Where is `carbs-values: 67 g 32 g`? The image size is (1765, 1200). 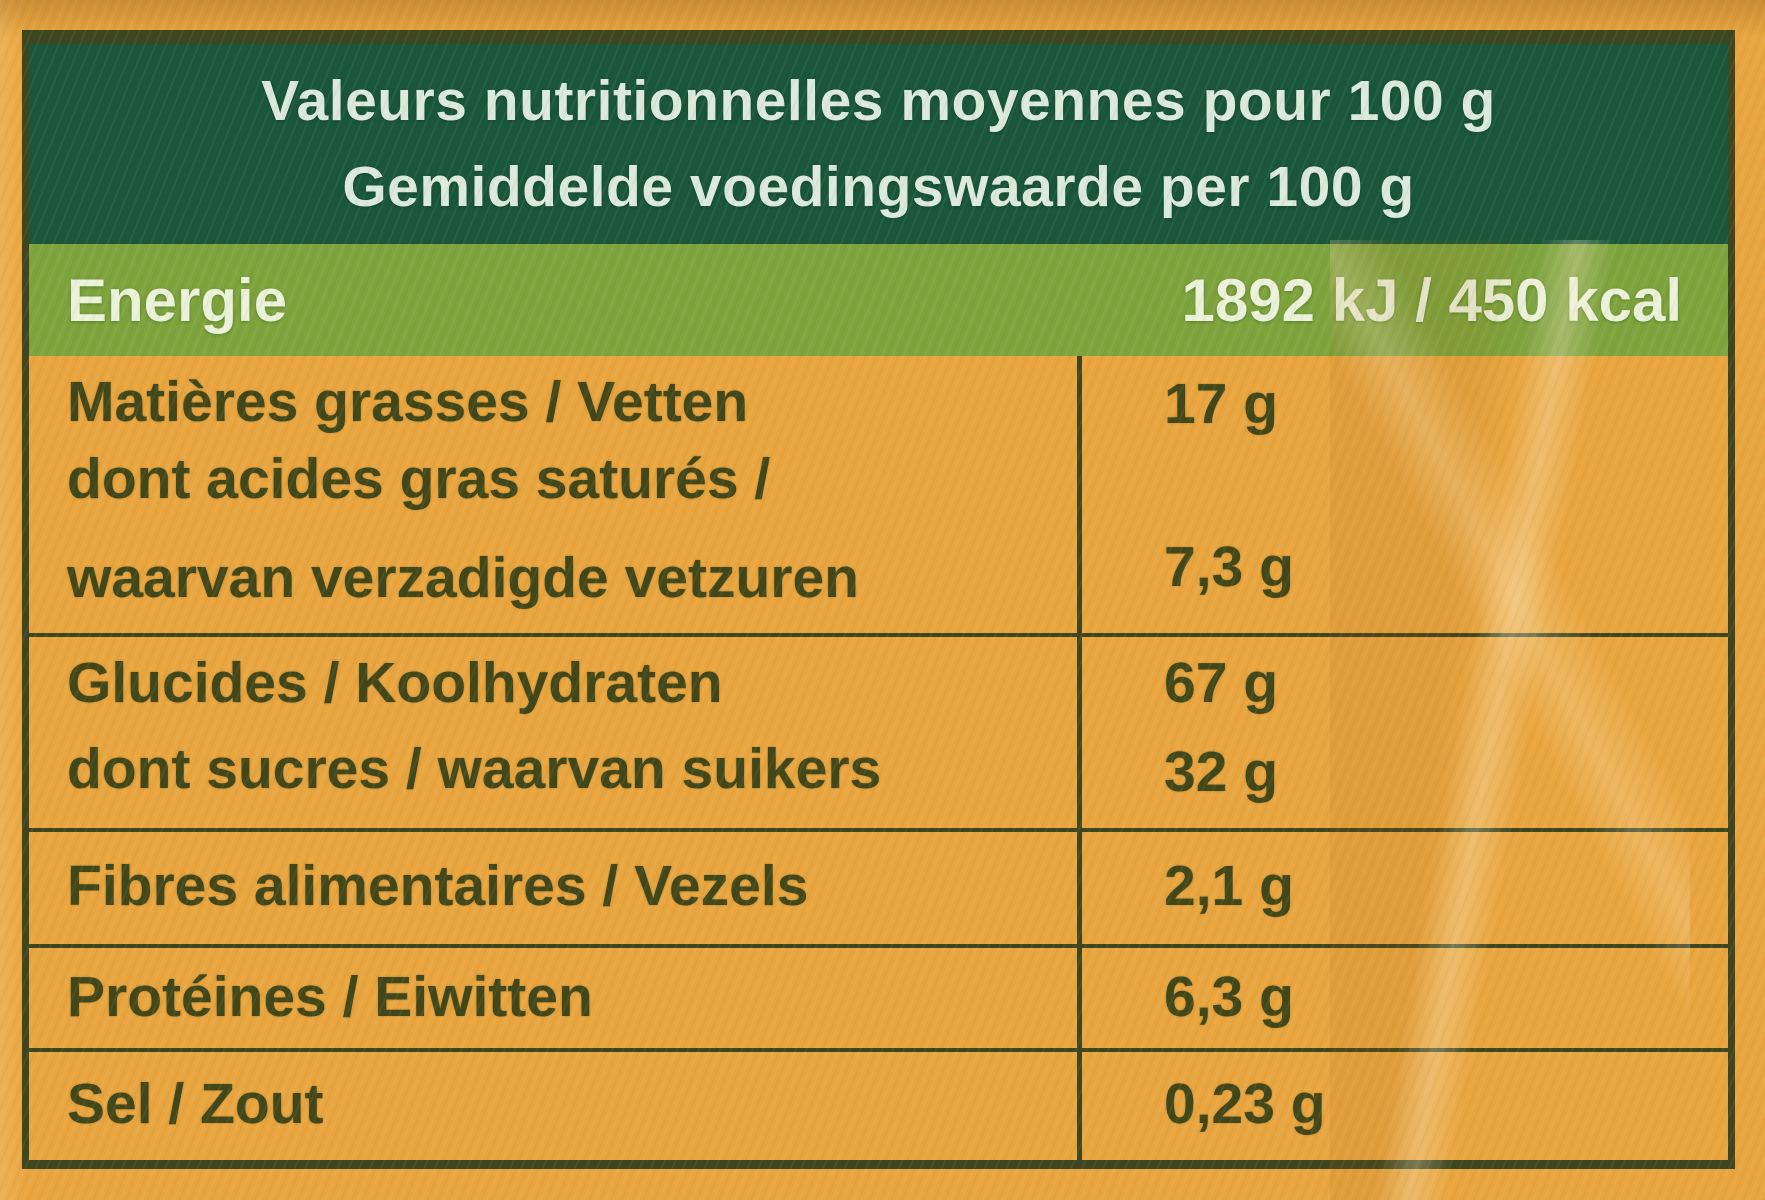
carbs-values: 67 g 32 g is located at coordinates (1402, 732).